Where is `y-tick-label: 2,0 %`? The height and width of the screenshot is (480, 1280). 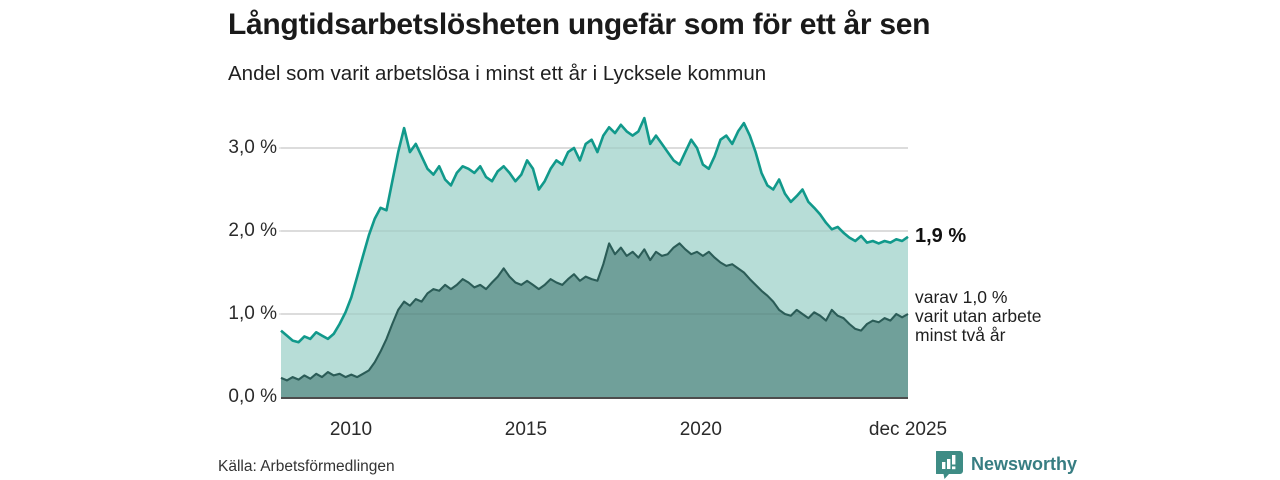
y-tick-label: 2,0 % is located at coordinates (252, 230).